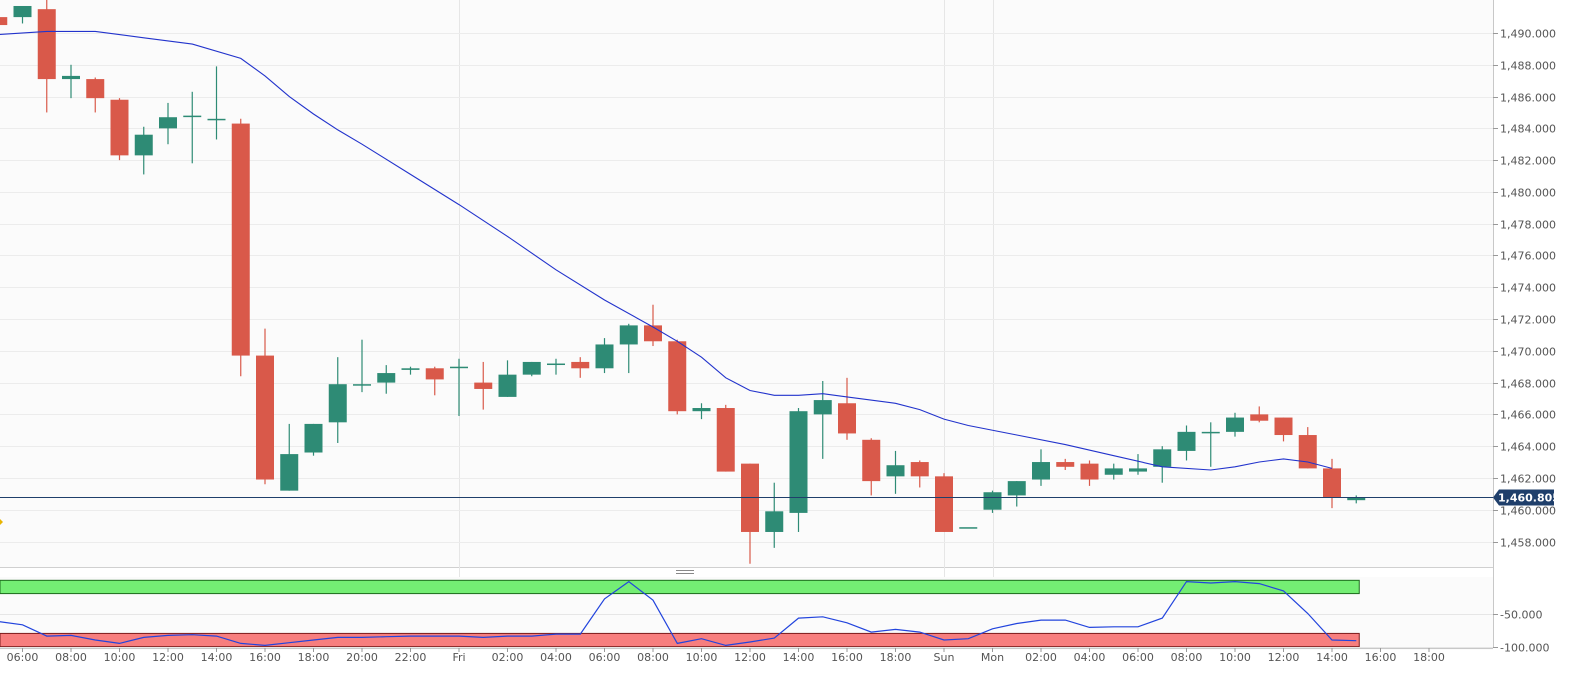 The image size is (1583, 680). I want to click on price-tick-label: 1,460.000, so click(1528, 511).